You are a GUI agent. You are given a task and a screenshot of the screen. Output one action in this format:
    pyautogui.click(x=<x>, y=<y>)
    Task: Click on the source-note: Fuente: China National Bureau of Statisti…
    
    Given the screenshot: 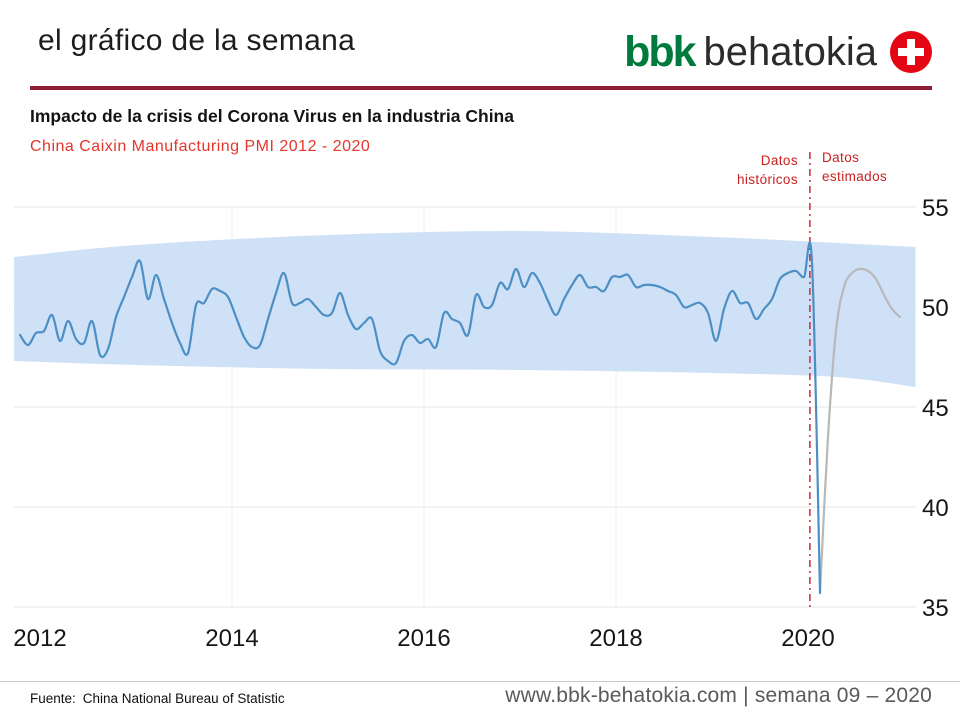 What is the action you would take?
    pyautogui.click(x=157, y=698)
    